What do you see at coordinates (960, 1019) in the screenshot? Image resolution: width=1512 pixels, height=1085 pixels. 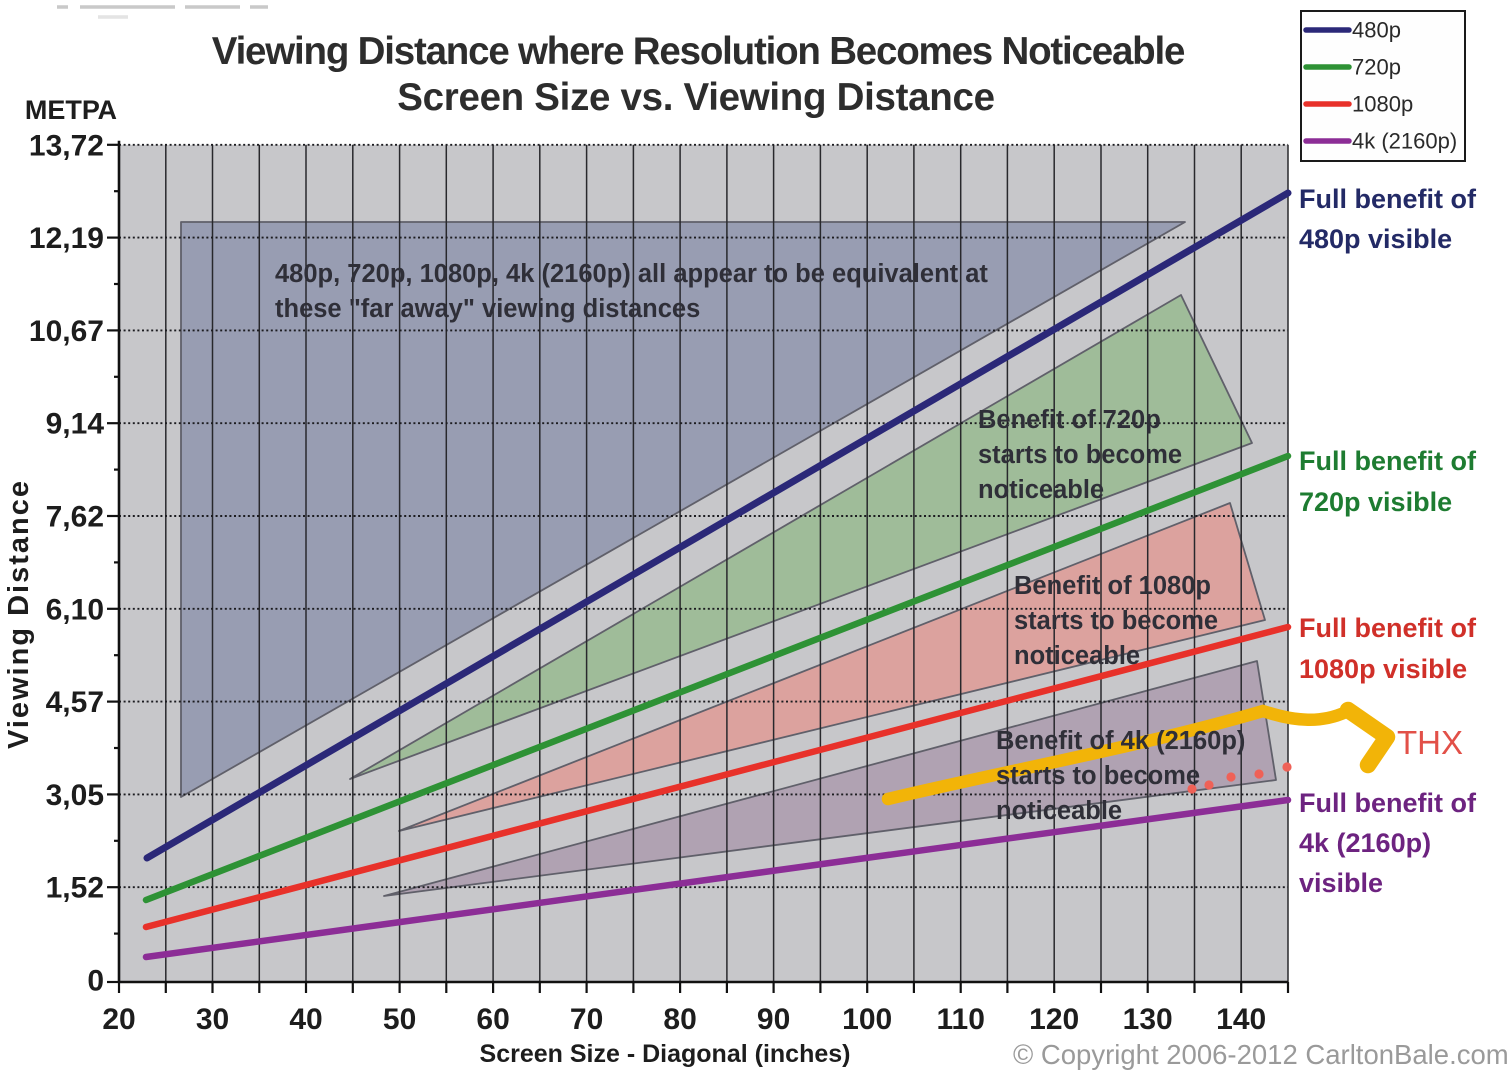 I see `svg-text: 110` at bounding box center [960, 1019].